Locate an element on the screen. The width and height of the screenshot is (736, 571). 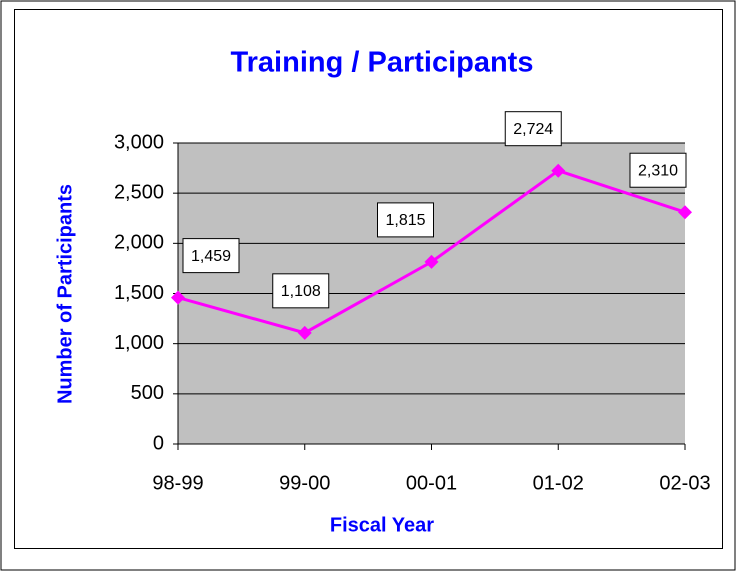
data-label: 1,815 is located at coordinates (405, 220).